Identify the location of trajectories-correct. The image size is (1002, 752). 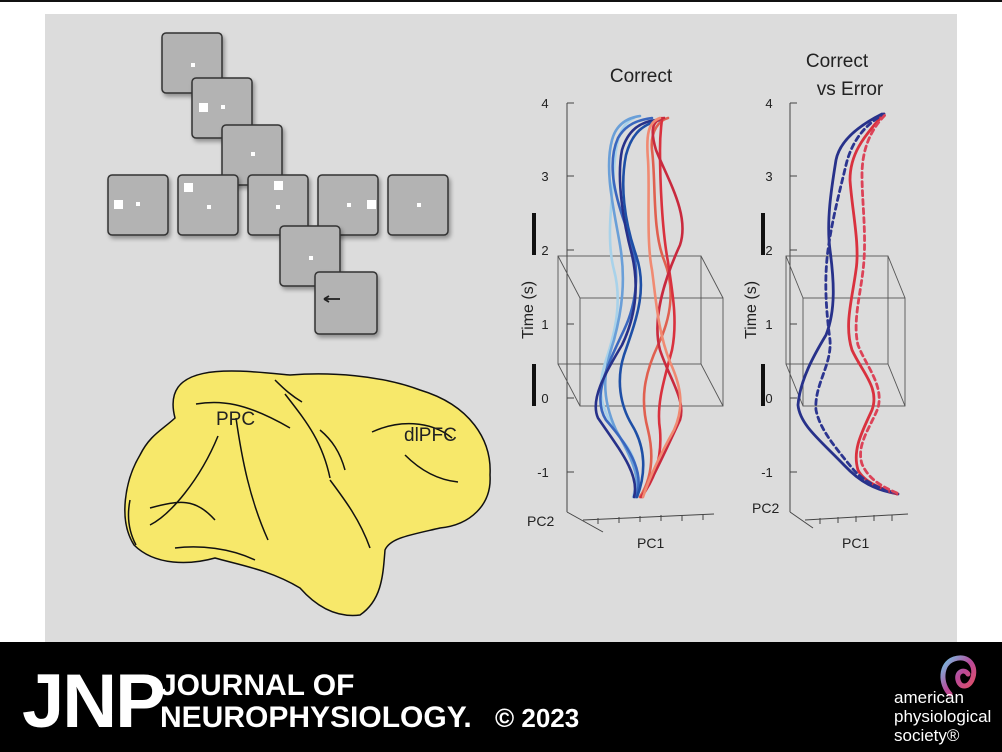
(639, 306).